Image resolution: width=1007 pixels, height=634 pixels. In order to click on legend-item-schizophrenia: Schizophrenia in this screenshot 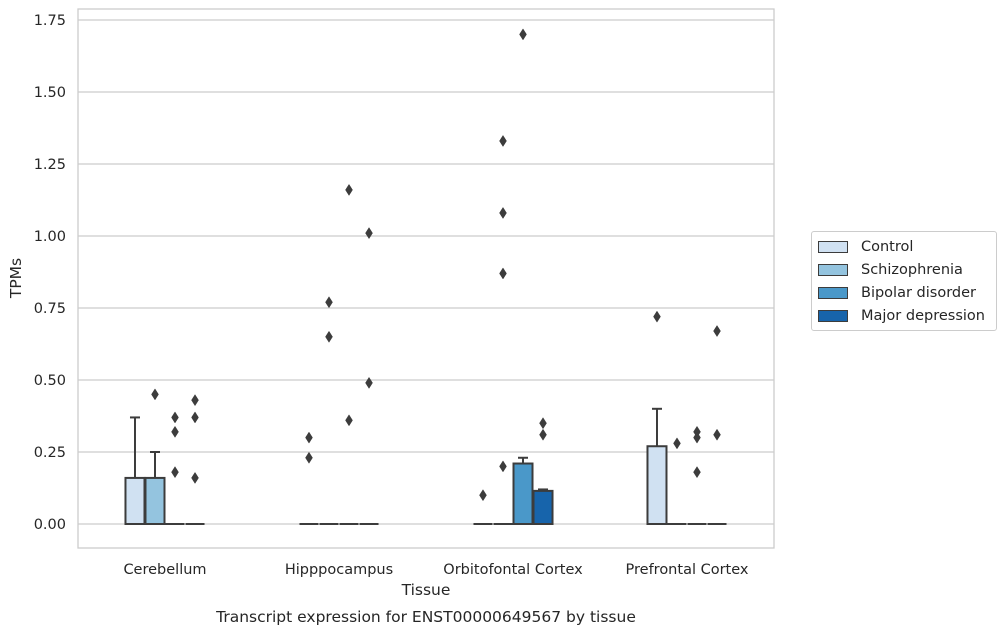, I will do `click(904, 269)`.